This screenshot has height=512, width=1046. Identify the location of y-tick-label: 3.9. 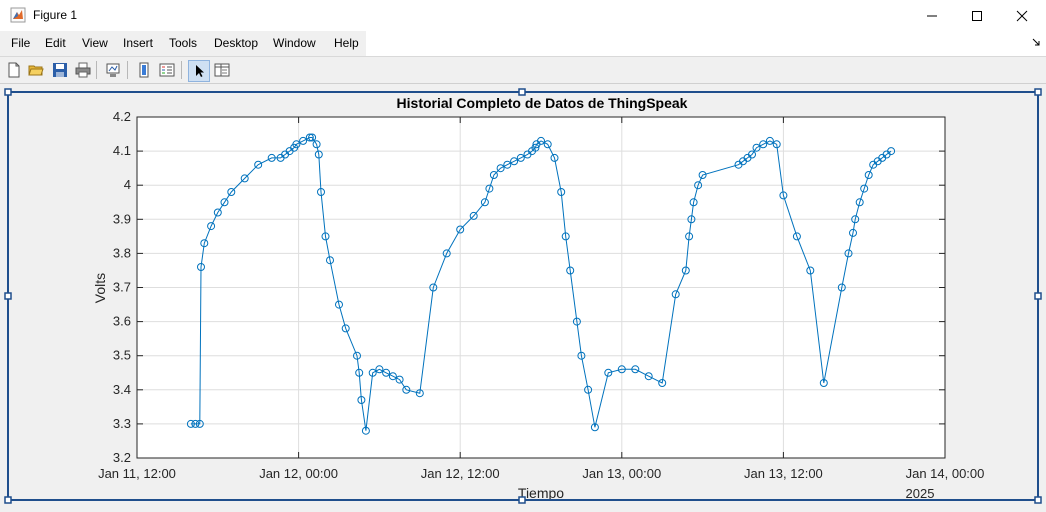
(122, 218).